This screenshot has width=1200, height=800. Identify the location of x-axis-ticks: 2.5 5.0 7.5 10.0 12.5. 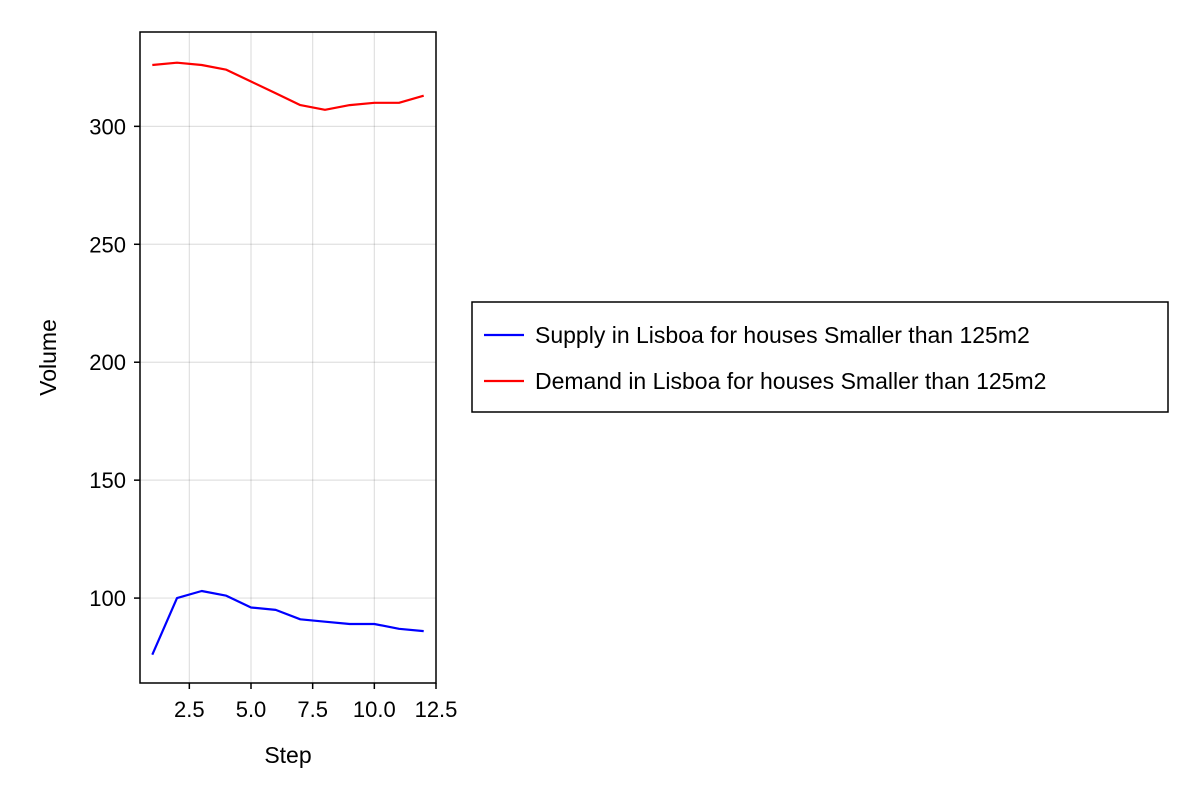
(315, 702).